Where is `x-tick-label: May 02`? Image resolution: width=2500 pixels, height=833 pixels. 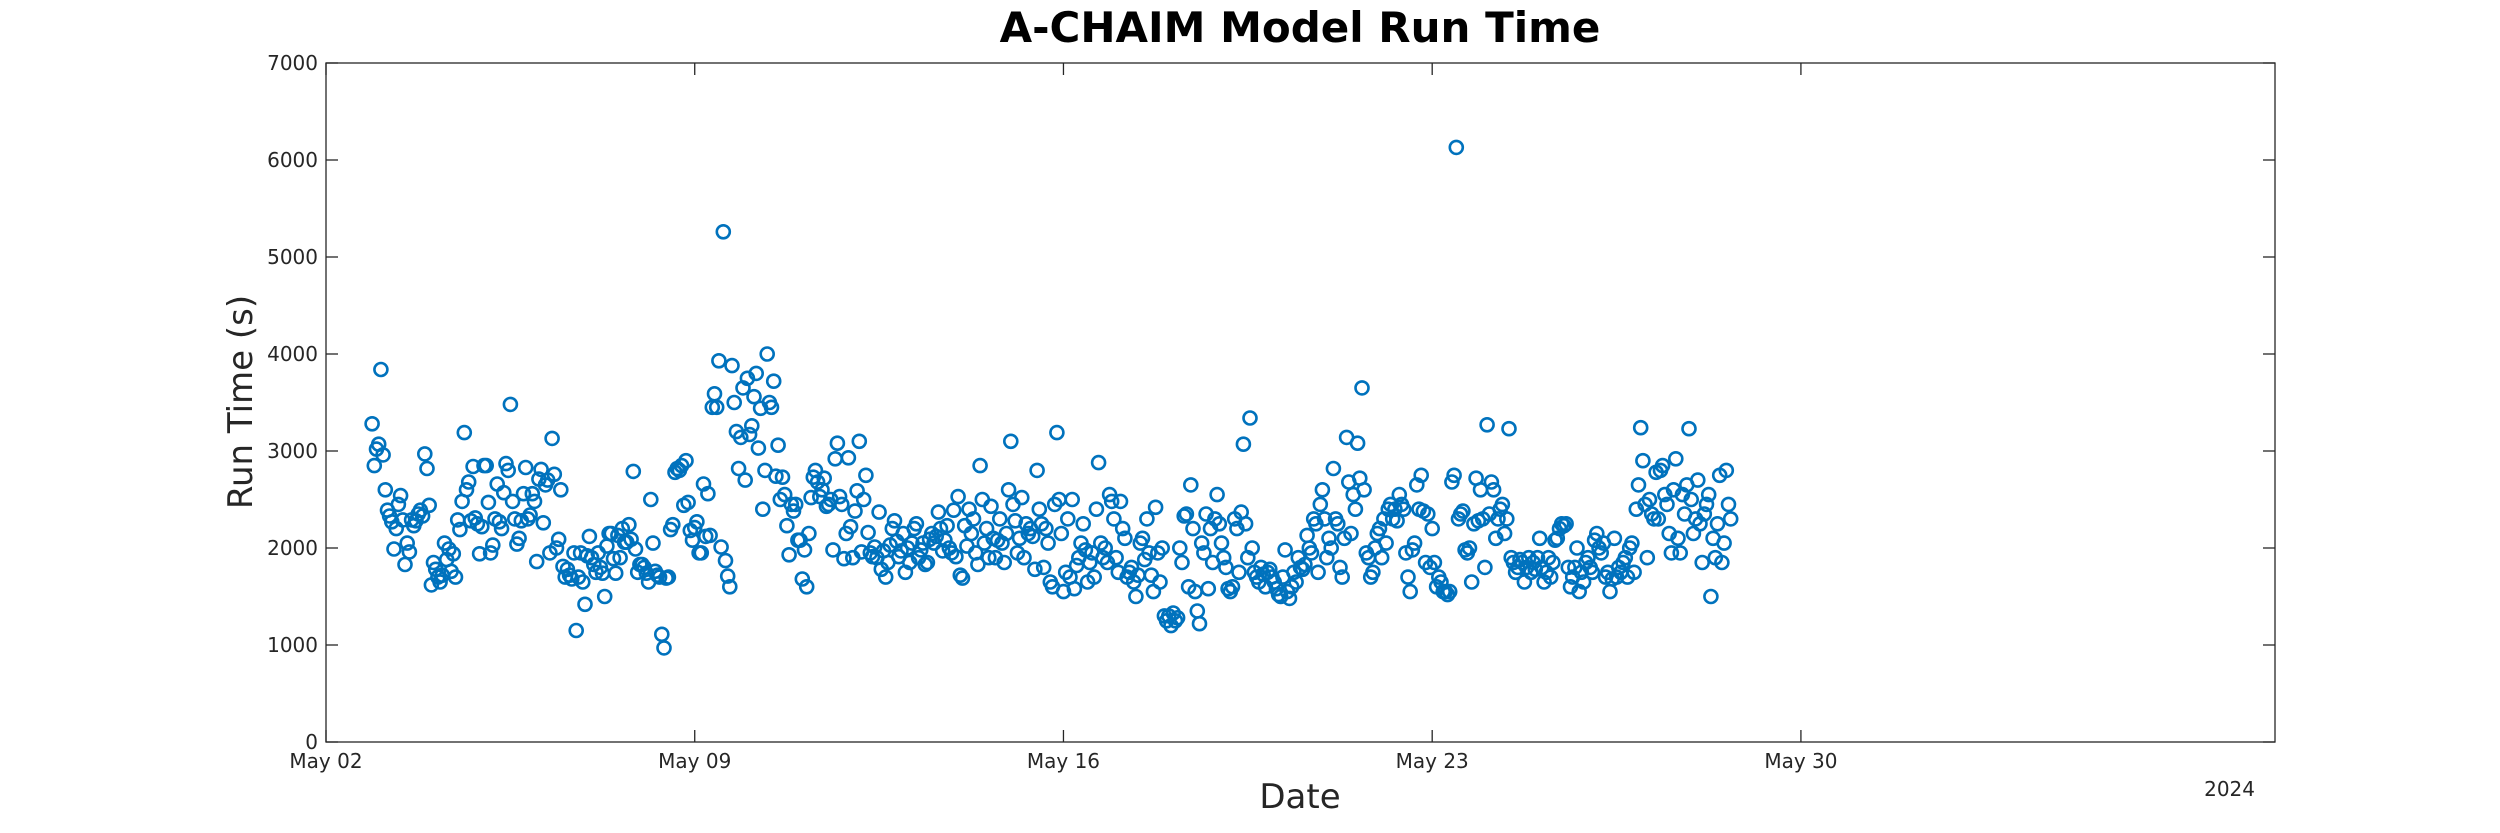
x-tick-label: May 02 is located at coordinates (325, 761).